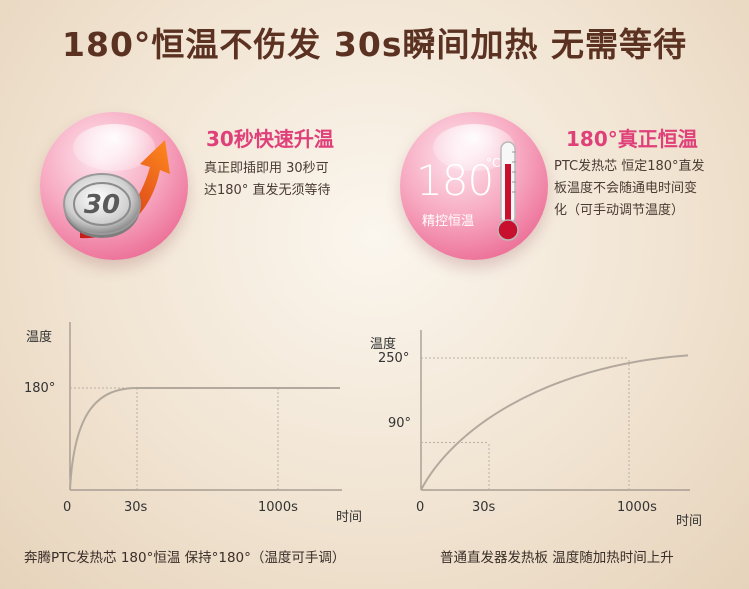 Image resolution: width=749 pixels, height=589 pixels. Describe the element at coordinates (267, 190) in the screenshot. I see `feature-left-desc-2: 达180° 直发无须等待` at that location.